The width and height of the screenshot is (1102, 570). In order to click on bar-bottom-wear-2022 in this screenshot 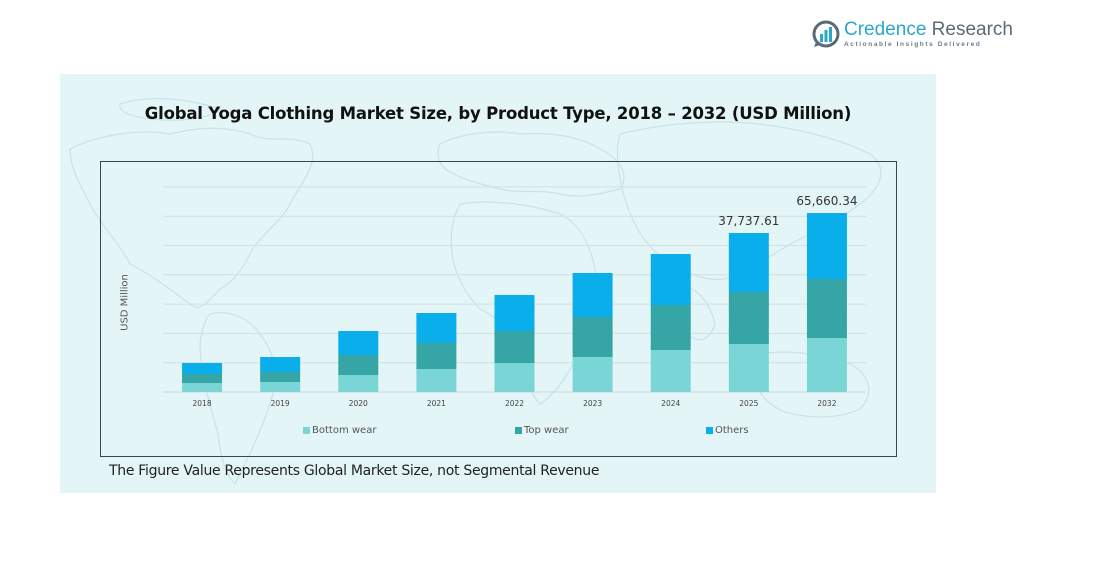, I will do `click(514, 377)`.